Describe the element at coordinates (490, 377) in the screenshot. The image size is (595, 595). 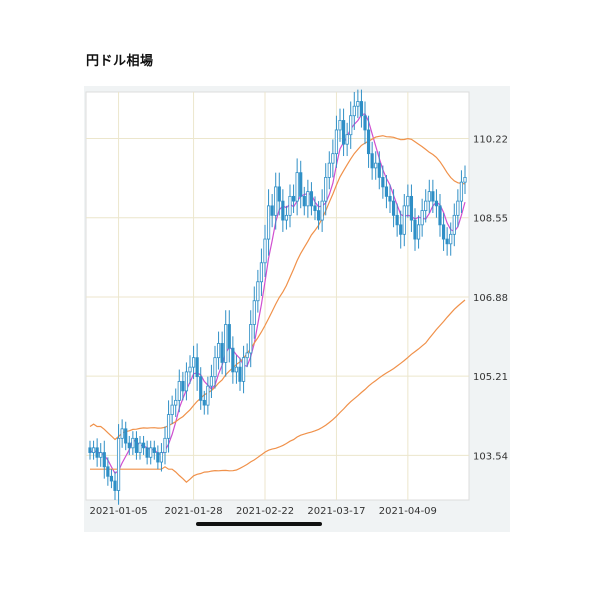
I see `y-tick-label: 105.21` at that location.